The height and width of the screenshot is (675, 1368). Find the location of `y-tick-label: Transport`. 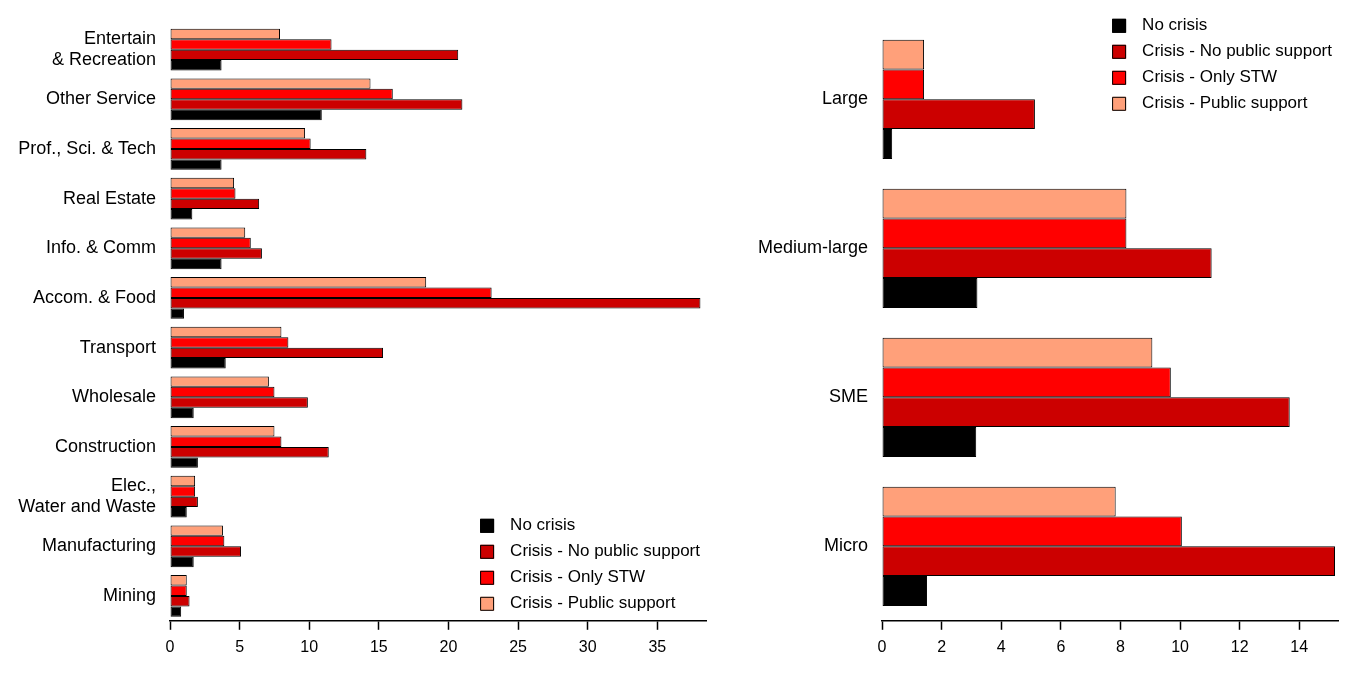

y-tick-label: Transport is located at coordinates (118, 346).